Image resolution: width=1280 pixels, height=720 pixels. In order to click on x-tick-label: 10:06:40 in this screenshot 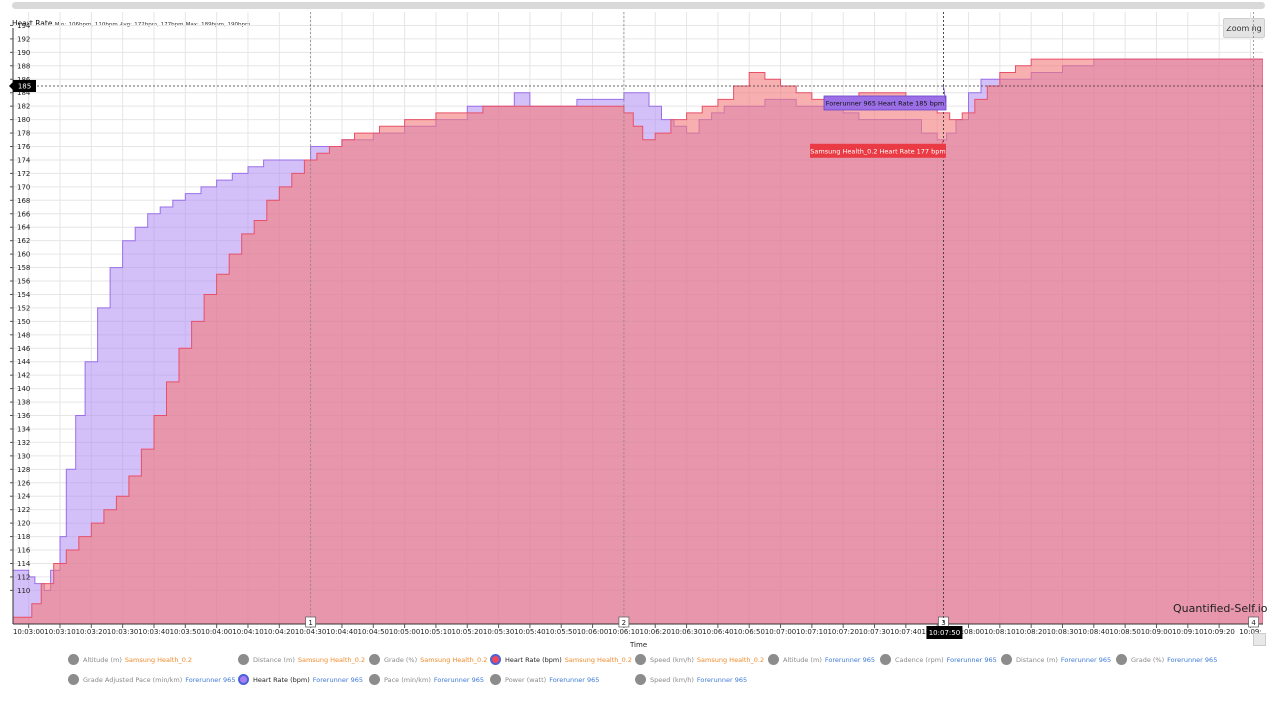, I will do `click(717, 632)`.